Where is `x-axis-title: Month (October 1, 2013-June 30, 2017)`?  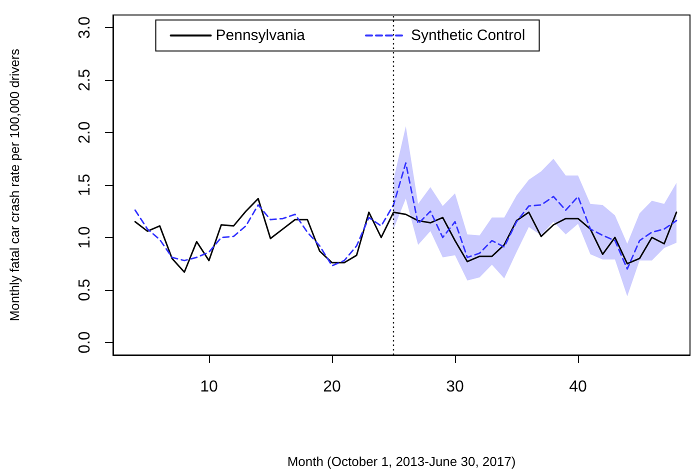 x-axis-title: Month (October 1, 2013-June 30, 2017) is located at coordinates (401, 461).